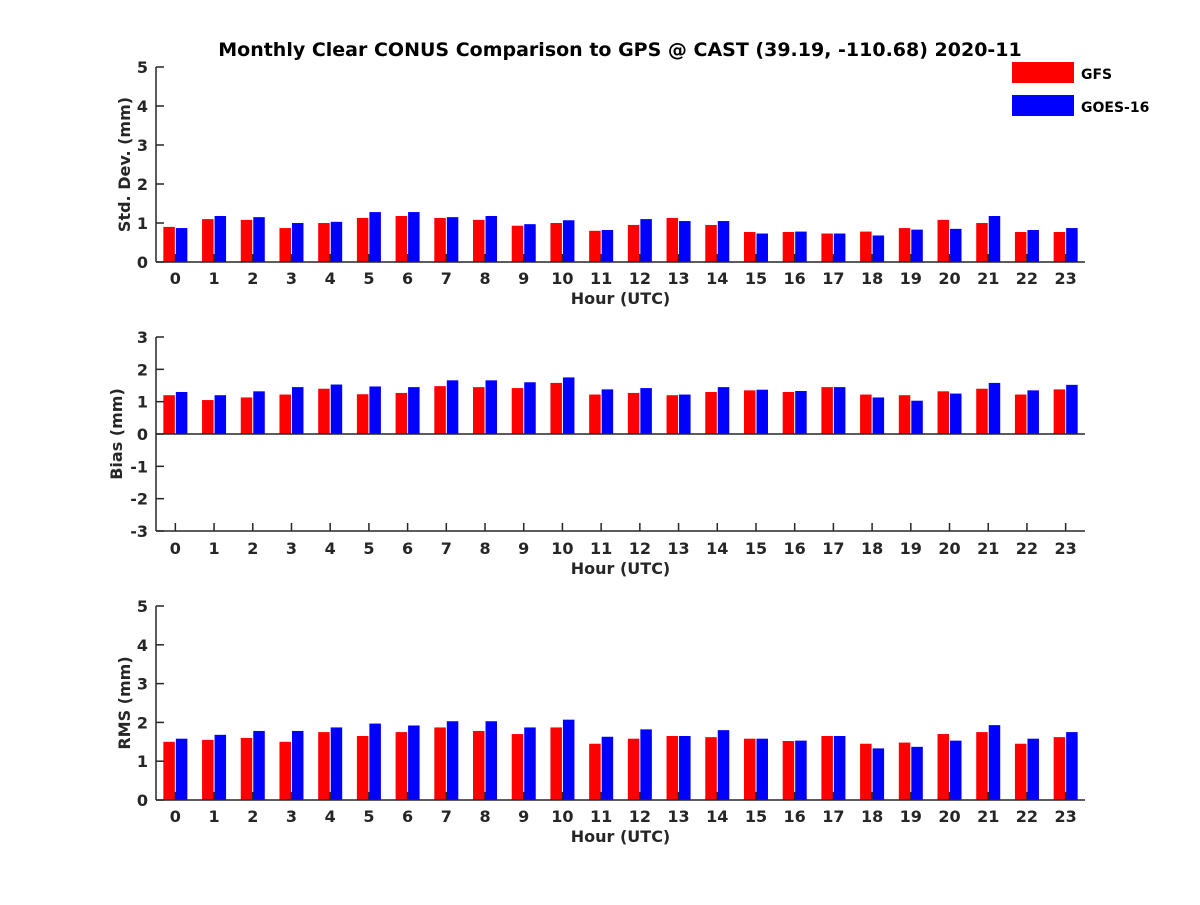 The width and height of the screenshot is (1200, 905). I want to click on bias-bar-gfs-h2, so click(246, 415).